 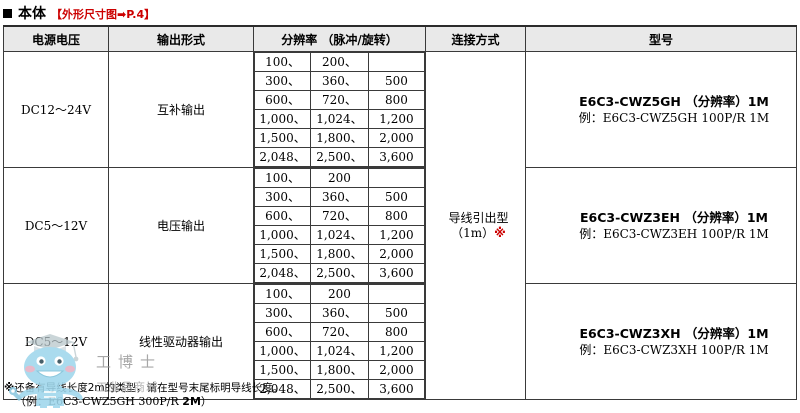 I want to click on cell-resolution: 100、 200、 300、 360、 500 600、 720、 800, so click(x=339, y=109).